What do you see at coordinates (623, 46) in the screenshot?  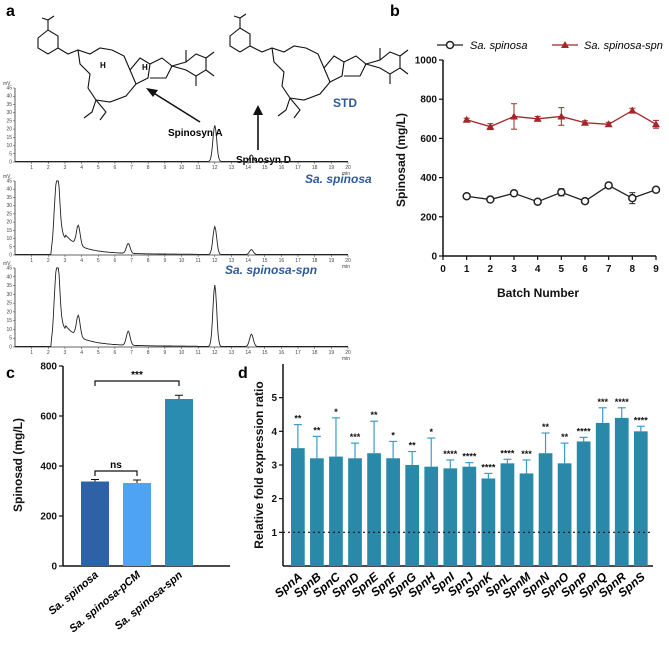 I see `legend-label-sa-spinosa-spn: Sa. spinosa-spn` at bounding box center [623, 46].